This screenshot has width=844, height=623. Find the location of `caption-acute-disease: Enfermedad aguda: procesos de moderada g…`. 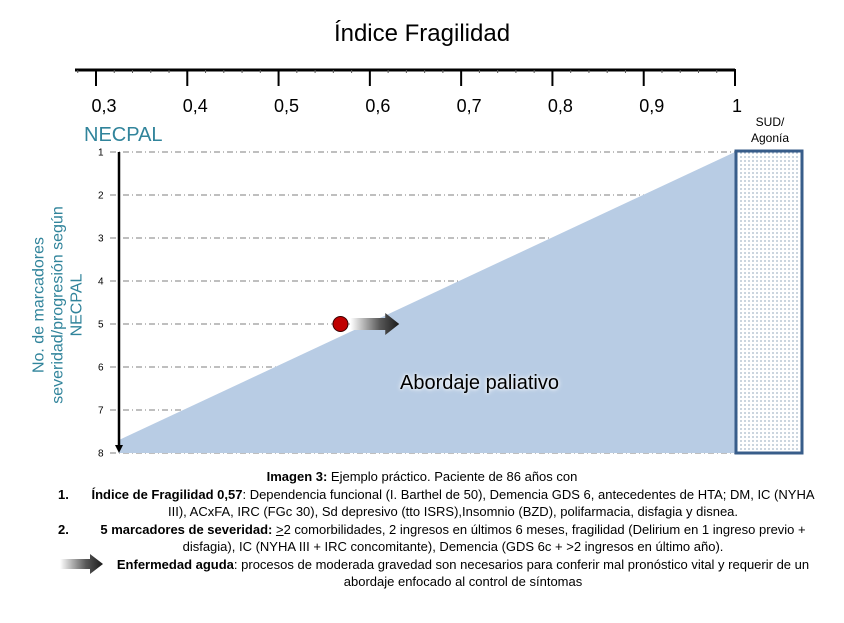

caption-acute-disease: Enfermedad aguda: procesos de moderada g… is located at coordinates (422, 572).